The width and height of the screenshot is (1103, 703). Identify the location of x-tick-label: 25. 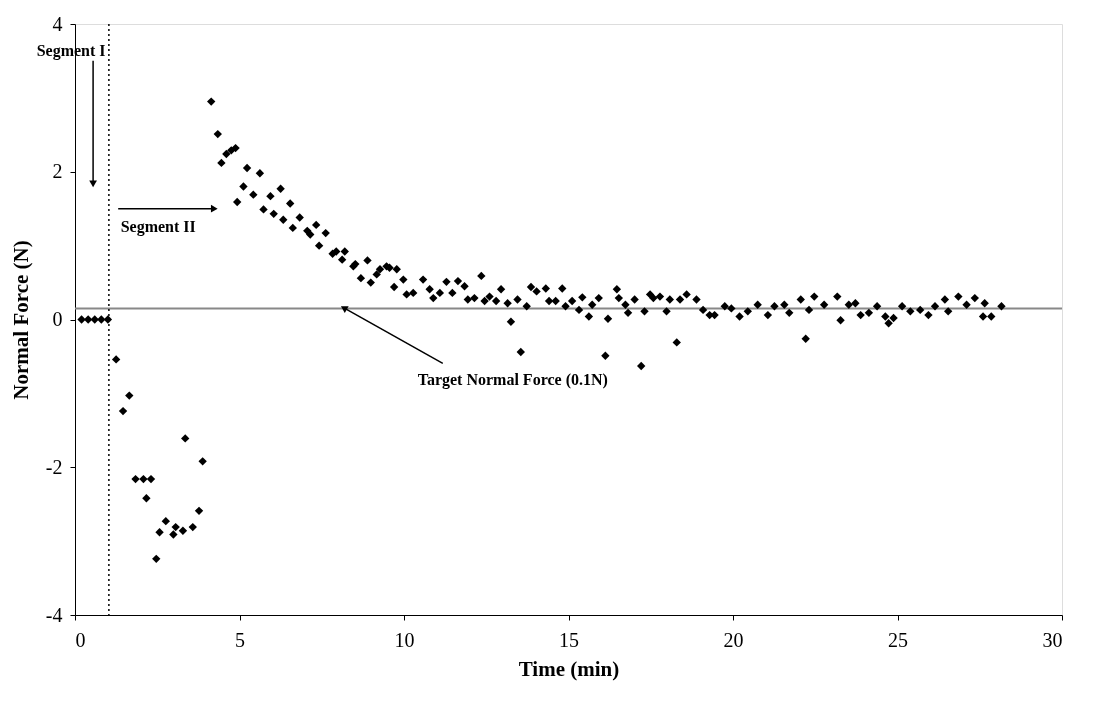
(898, 639).